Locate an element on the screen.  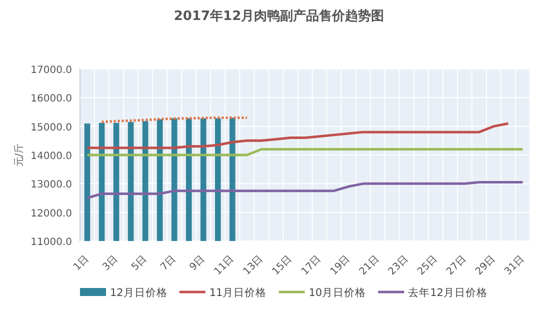
legend-label: 去年12月日价格 is located at coordinates (448, 292).